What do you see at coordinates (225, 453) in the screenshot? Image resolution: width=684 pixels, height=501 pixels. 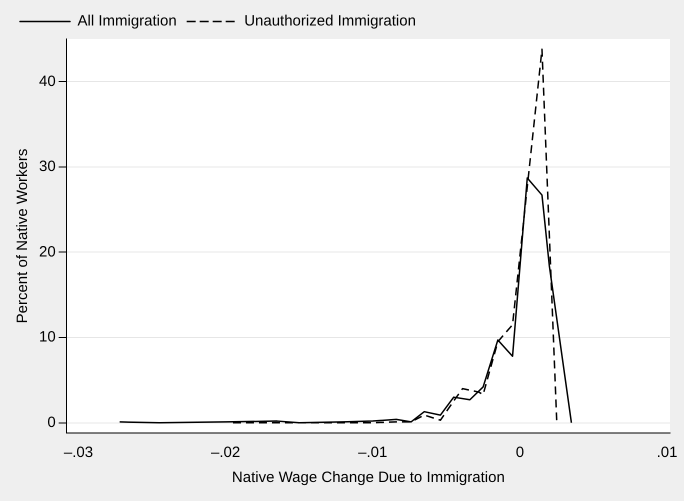 I see `x-tick-label: –.02` at bounding box center [225, 453].